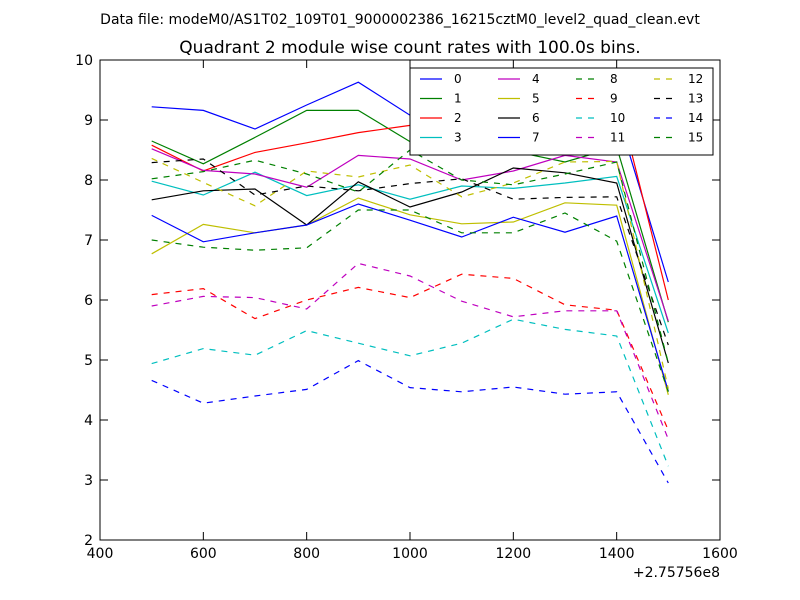  What do you see at coordinates (84, 61) in the screenshot?
I see `y-tick-label: 10` at bounding box center [84, 61].